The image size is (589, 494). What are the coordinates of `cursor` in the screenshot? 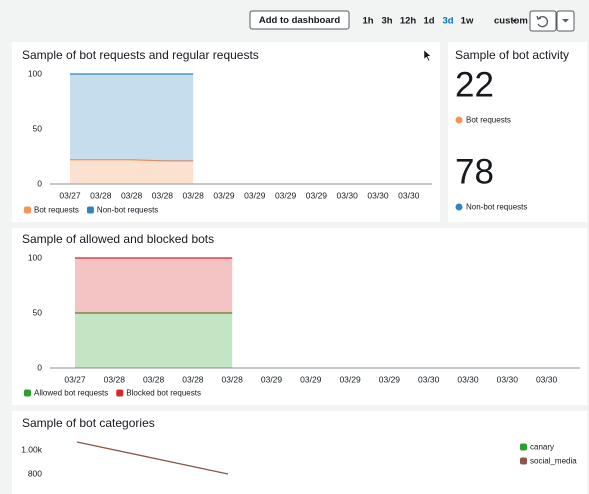 It's located at (427, 55).